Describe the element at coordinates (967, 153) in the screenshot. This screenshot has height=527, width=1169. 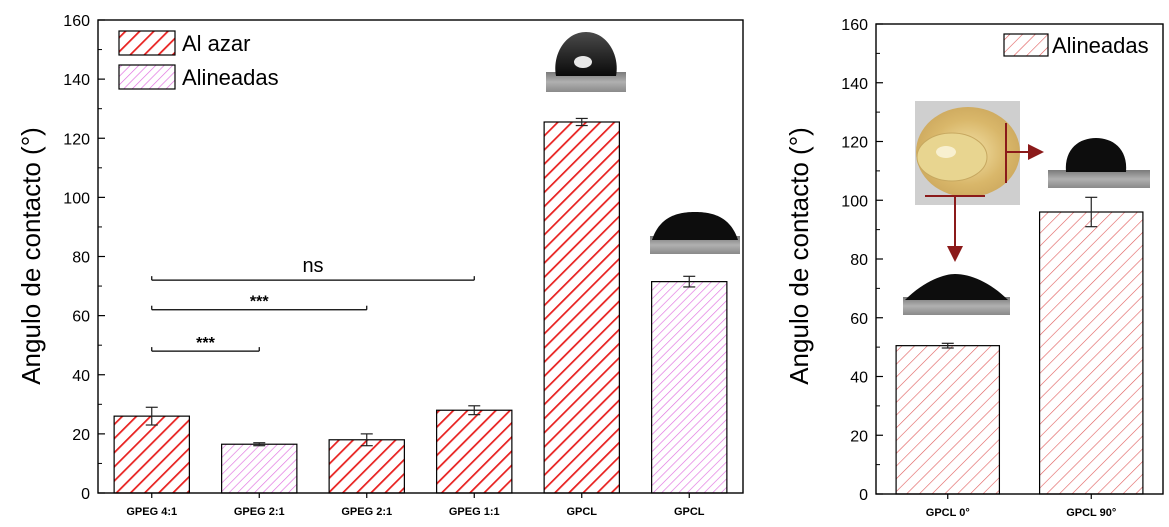
I see `sample-photo` at that location.